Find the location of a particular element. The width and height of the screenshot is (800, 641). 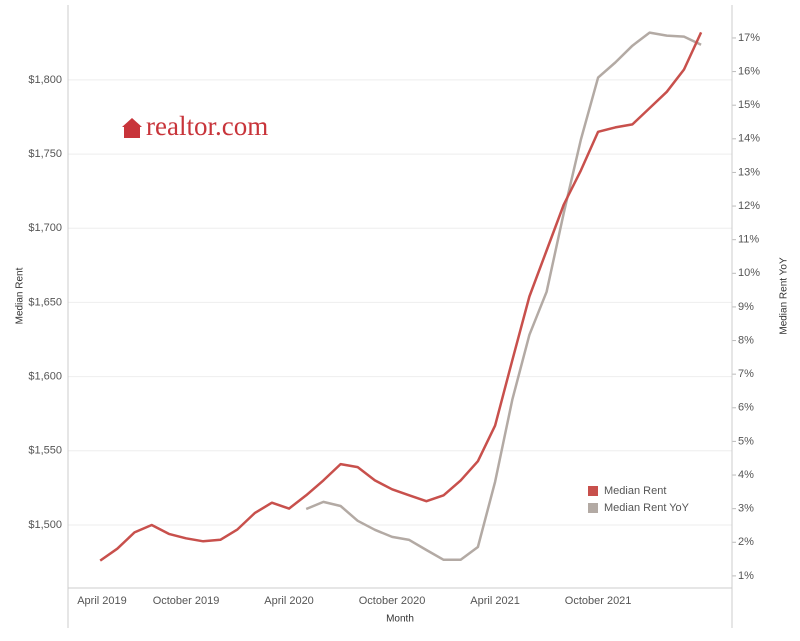

x-tick-label: October 2019 is located at coordinates (186, 601).